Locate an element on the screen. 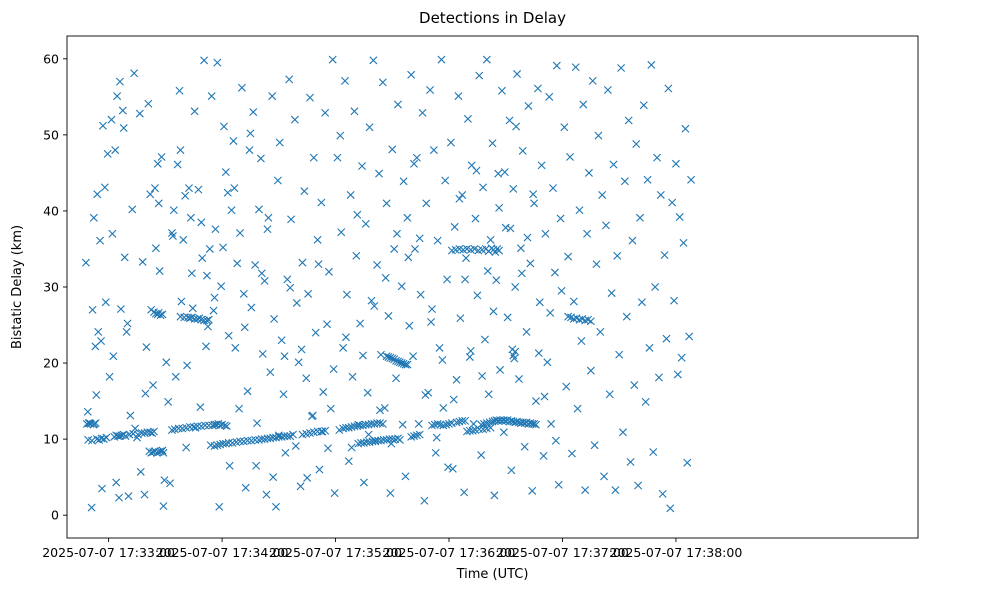 The height and width of the screenshot is (590, 988). x-tick-label: 2025-07-07 17:36:00 is located at coordinates (449, 552).